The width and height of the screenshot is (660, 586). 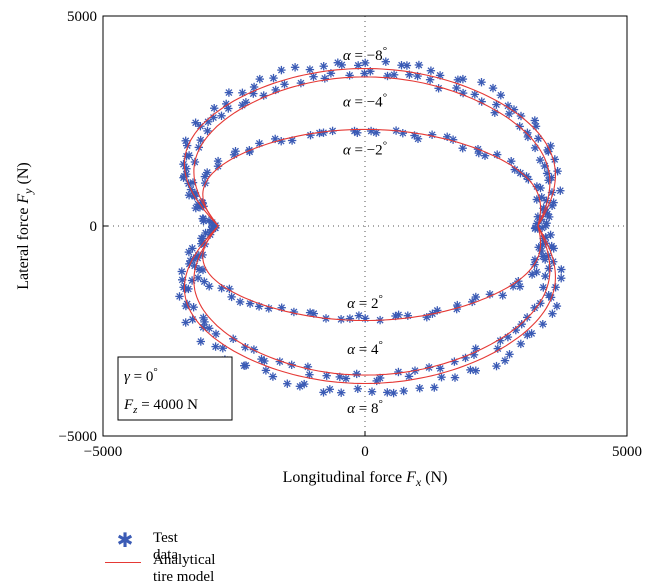 What do you see at coordinates (365, 479) in the screenshot?
I see `x-axis-label: Longitudinal force Fx (N)` at bounding box center [365, 479].